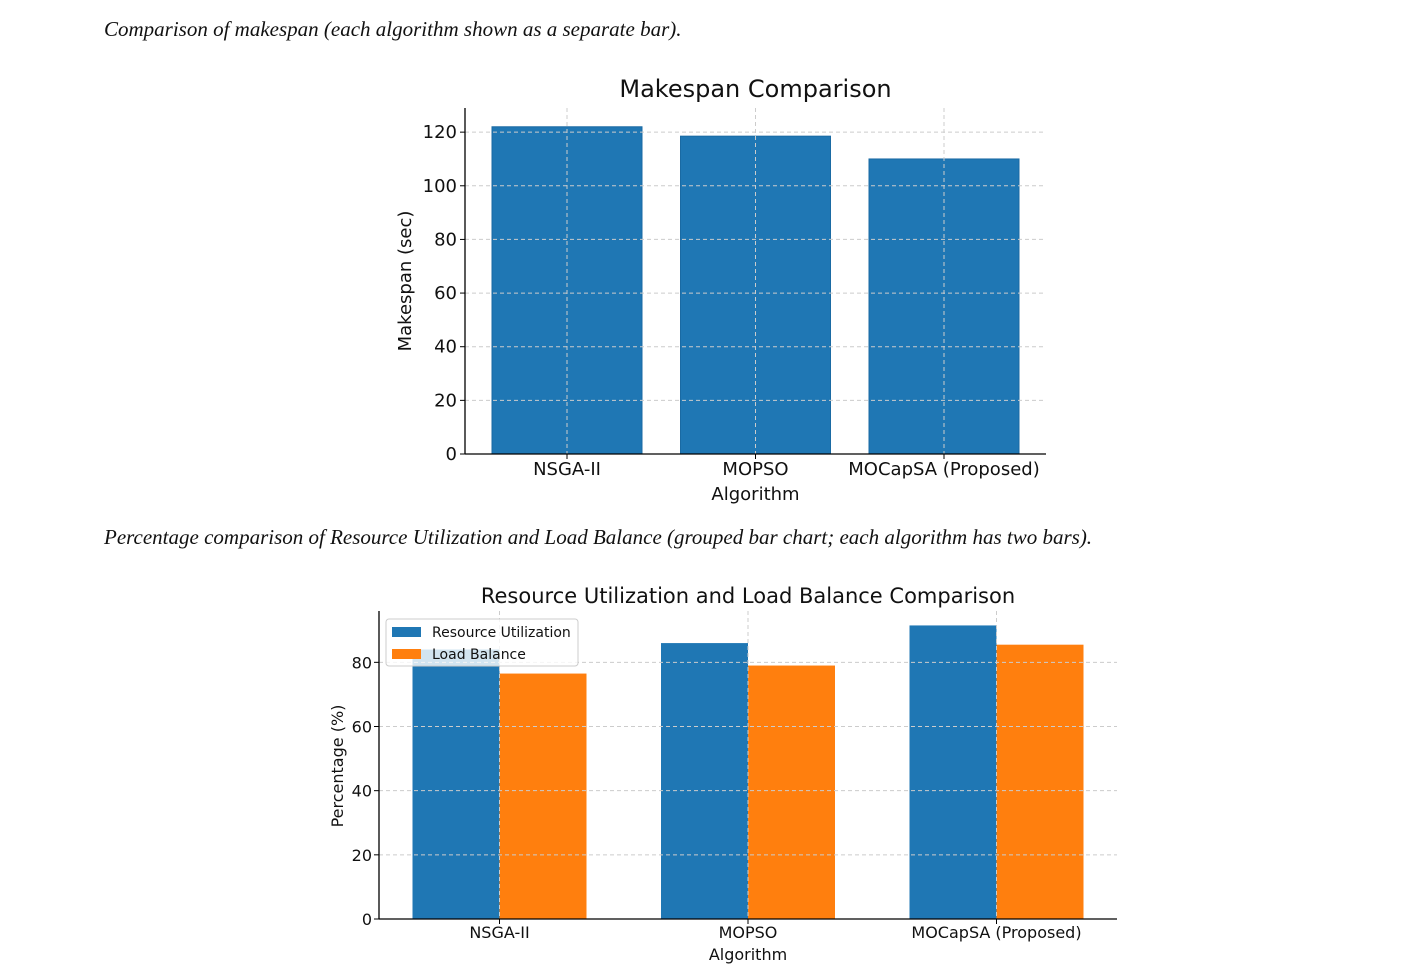 The image size is (1419, 972). Describe the element at coordinates (479, 655) in the screenshot. I see `legend-label-load-balance: Load Balance` at that location.